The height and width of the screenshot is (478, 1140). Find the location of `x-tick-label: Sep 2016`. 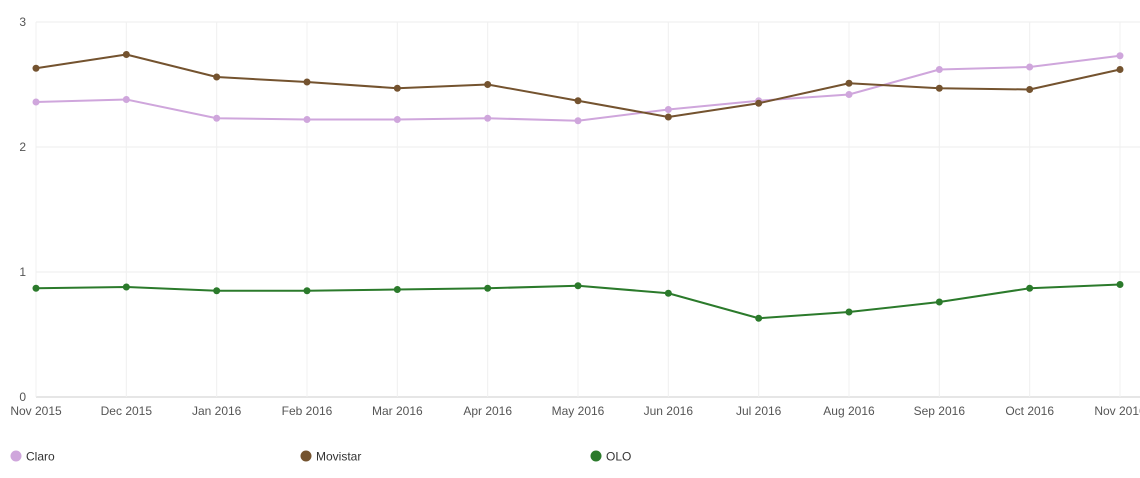

x-tick-label: Sep 2016 is located at coordinates (940, 411).